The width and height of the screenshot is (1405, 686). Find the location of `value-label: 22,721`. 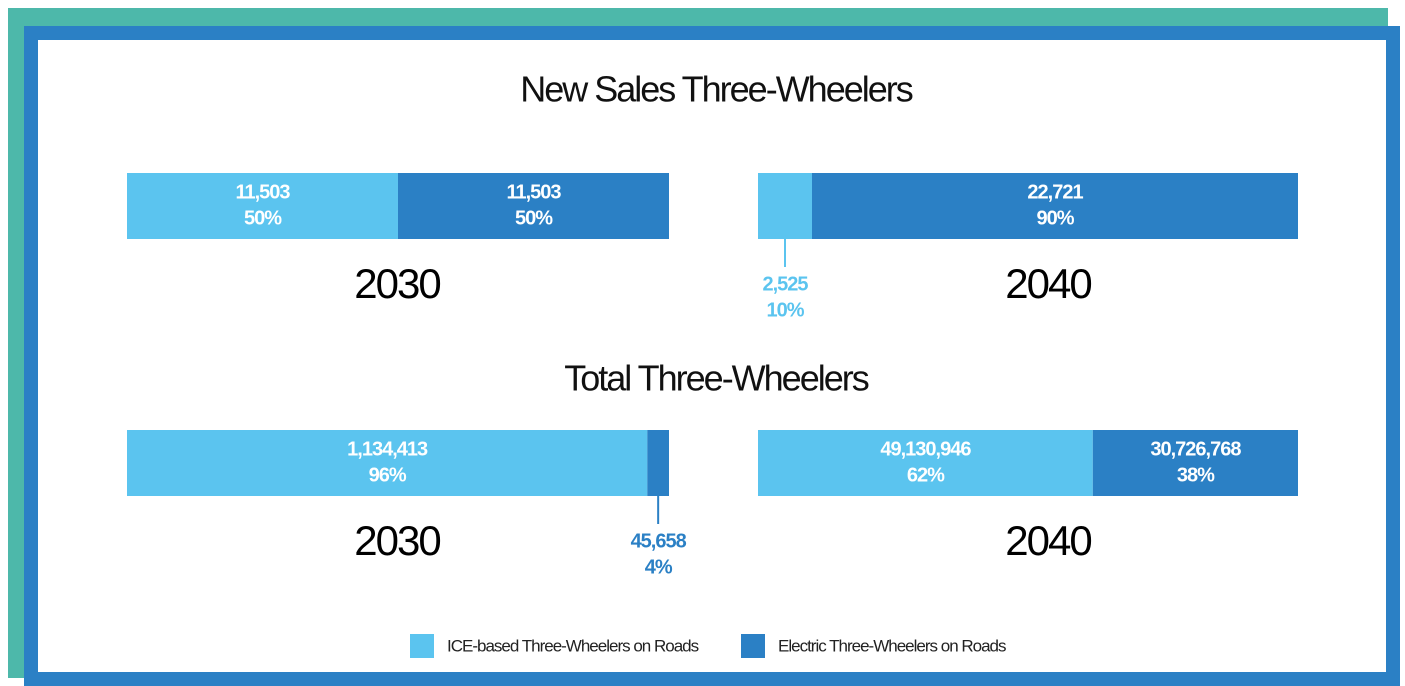

value-label: 22,721 is located at coordinates (1055, 192).